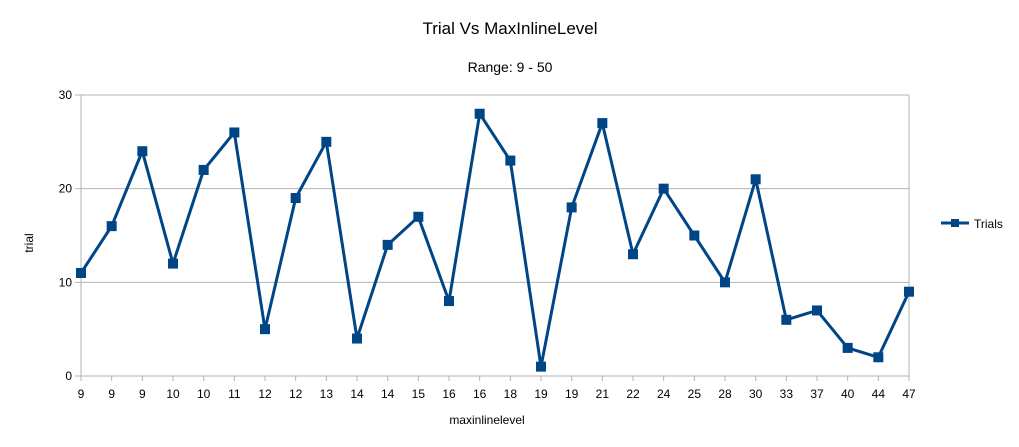  I want to click on x-tick-label: 11, so click(234, 394).